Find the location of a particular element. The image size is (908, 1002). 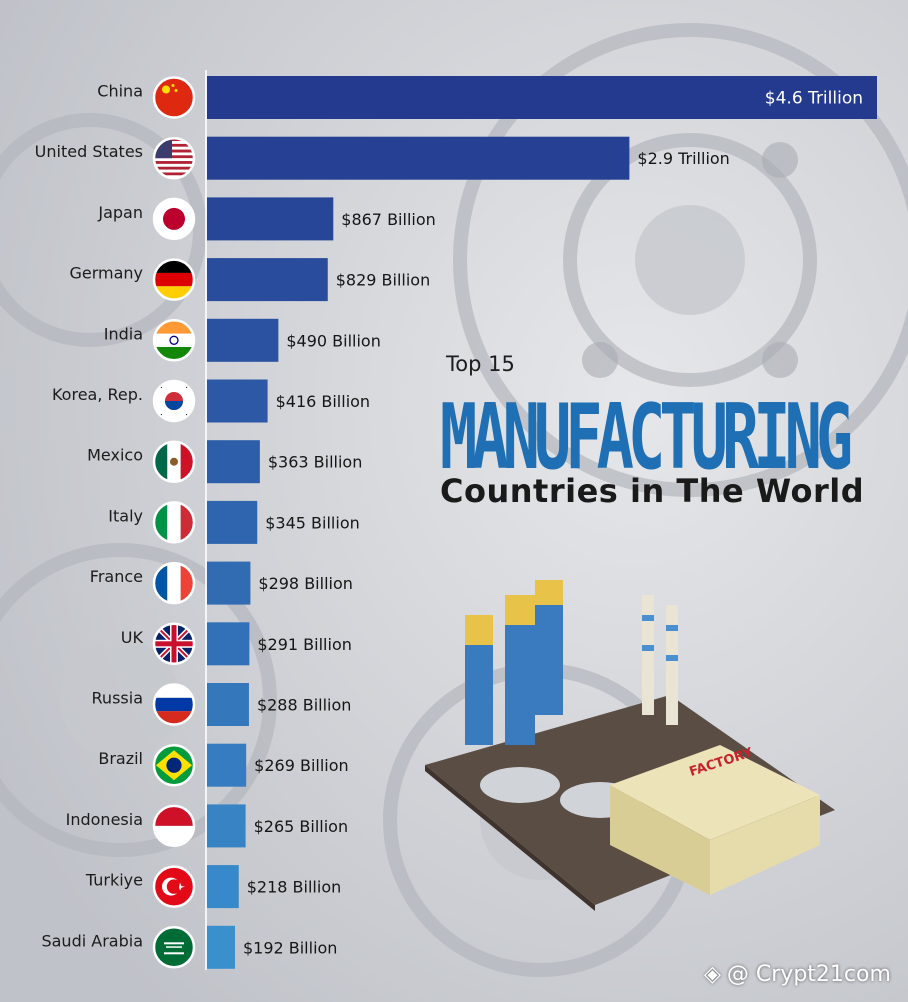

value-label: $345 Billion is located at coordinates (312, 522).